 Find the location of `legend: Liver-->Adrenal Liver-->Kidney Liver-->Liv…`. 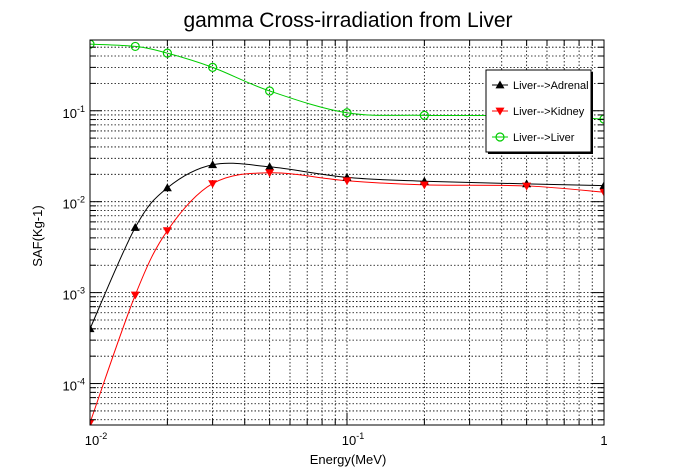

legend: Liver-->Adrenal Liver-->Kidney Liver-->Liv… is located at coordinates (539, 111).